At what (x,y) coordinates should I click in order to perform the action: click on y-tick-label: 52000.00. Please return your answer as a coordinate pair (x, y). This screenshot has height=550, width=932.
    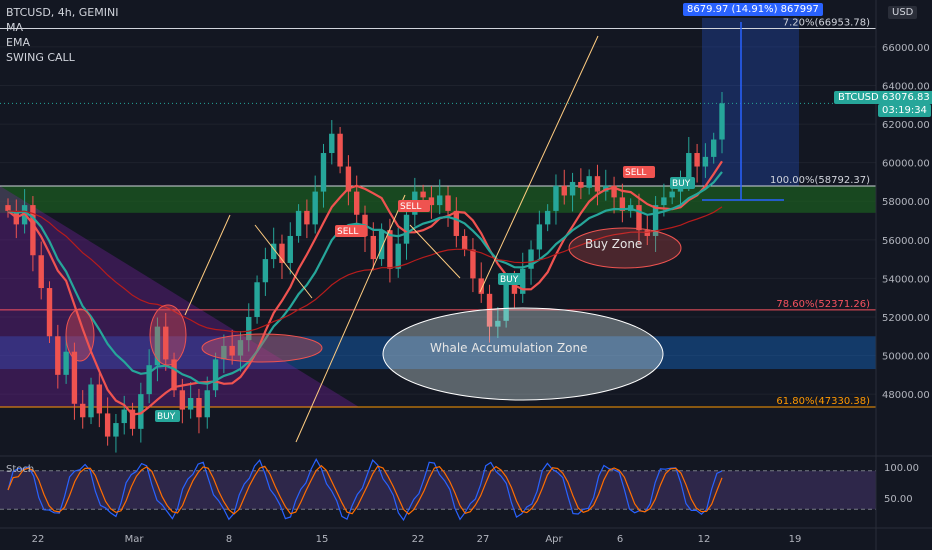
    Looking at the image, I should click on (906, 318).